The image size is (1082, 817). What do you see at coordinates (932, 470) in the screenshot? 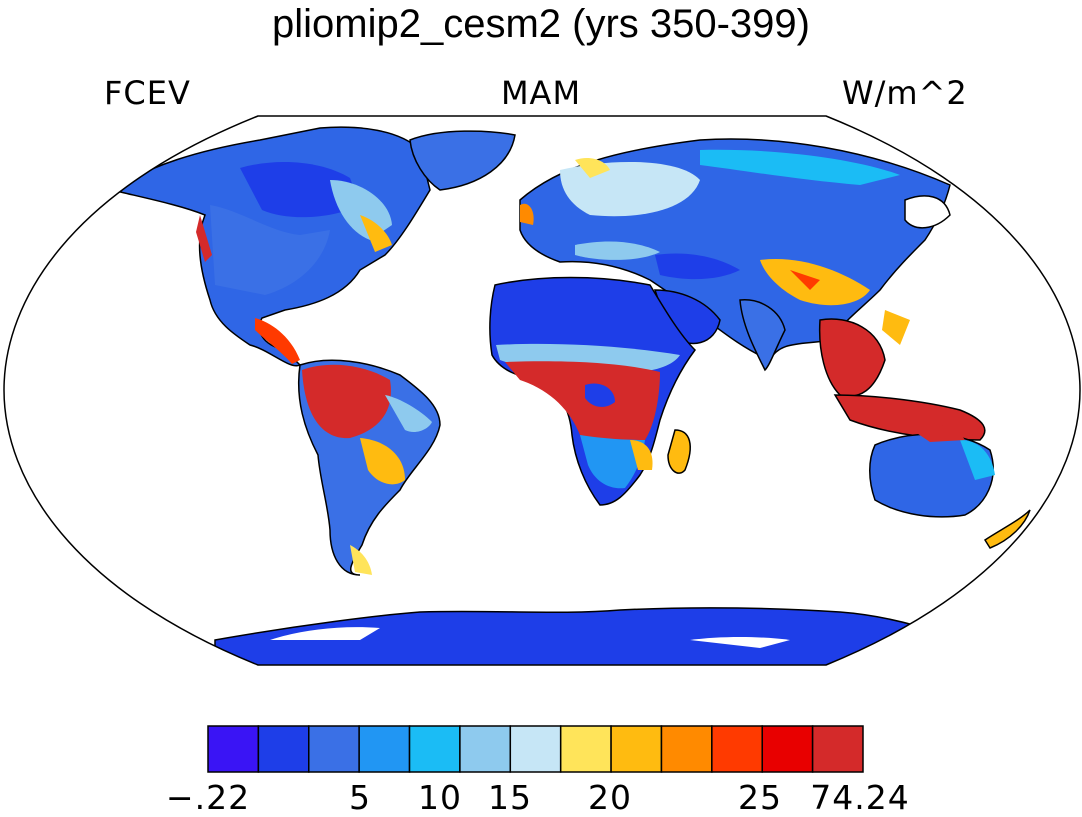
I see `australia` at bounding box center [932, 470].